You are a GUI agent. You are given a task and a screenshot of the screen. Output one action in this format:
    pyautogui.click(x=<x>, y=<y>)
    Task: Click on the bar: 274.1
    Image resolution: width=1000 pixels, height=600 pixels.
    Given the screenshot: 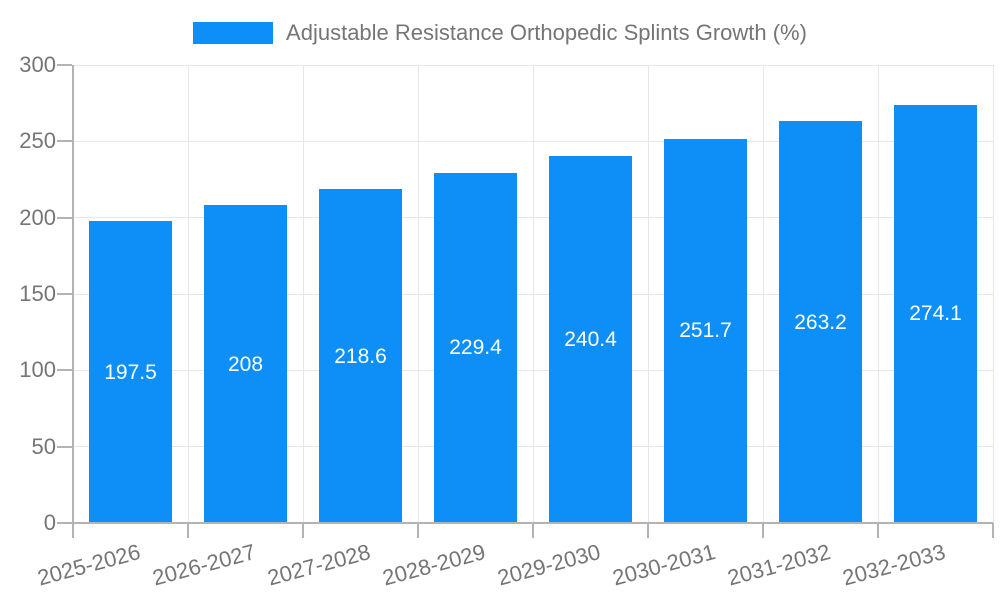 What is the action you would take?
    pyautogui.click(x=935, y=313)
    